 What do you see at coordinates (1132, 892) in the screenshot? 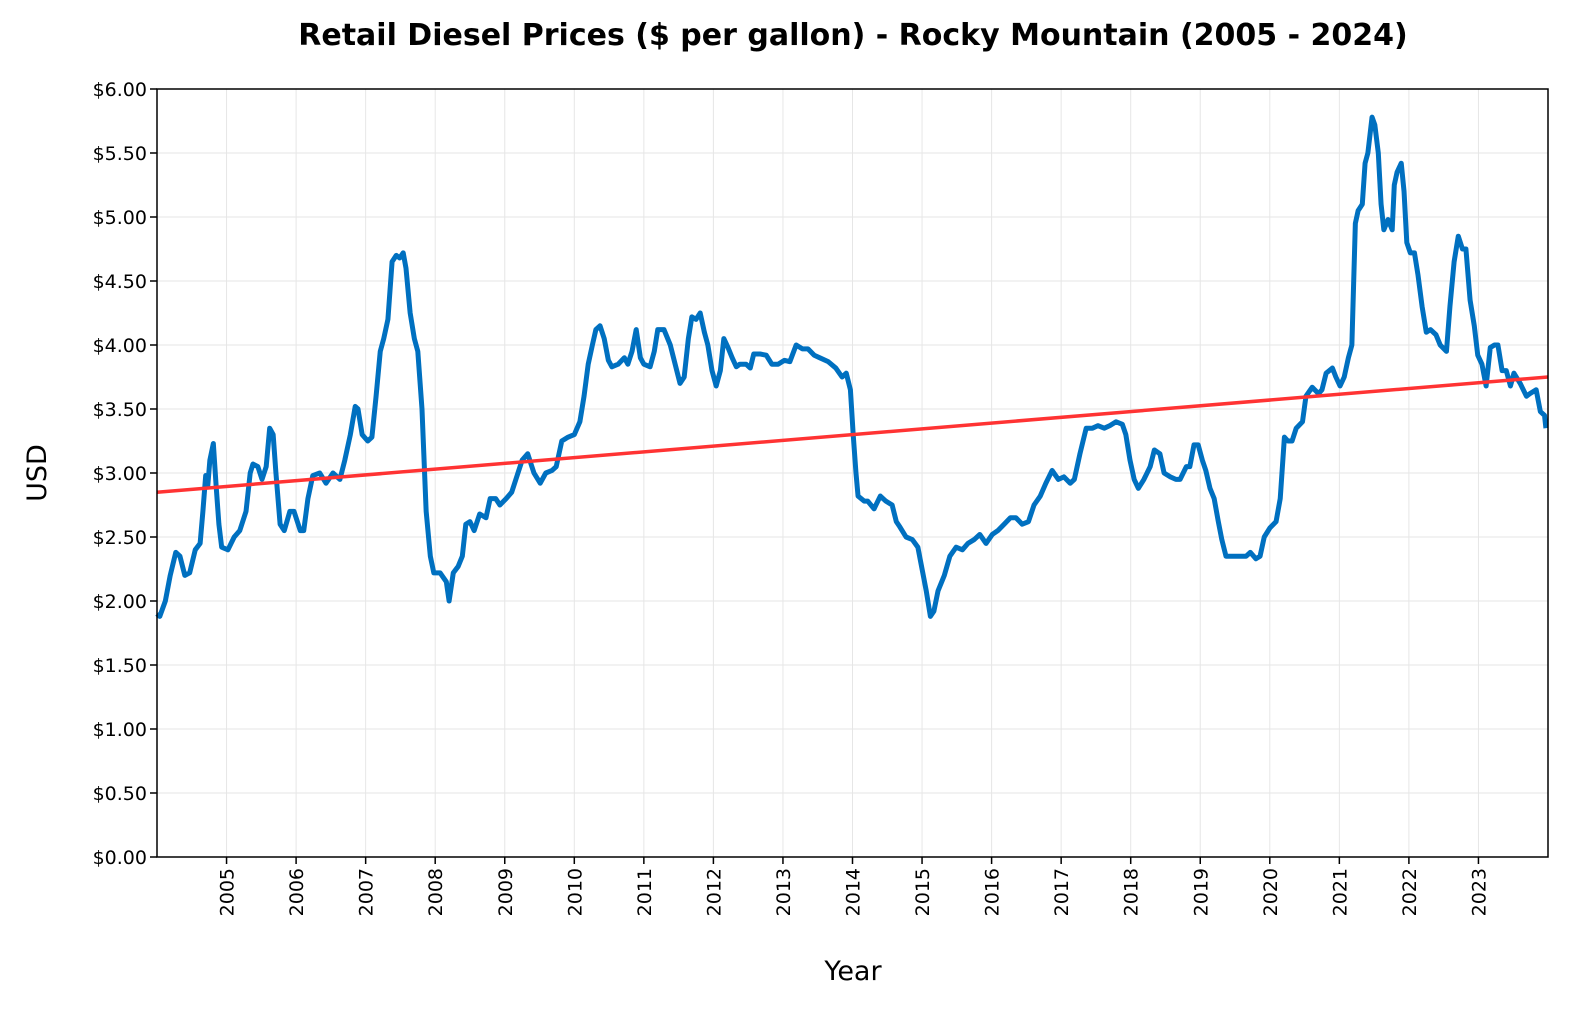
I see `x-tick-label: 2018` at bounding box center [1132, 892].